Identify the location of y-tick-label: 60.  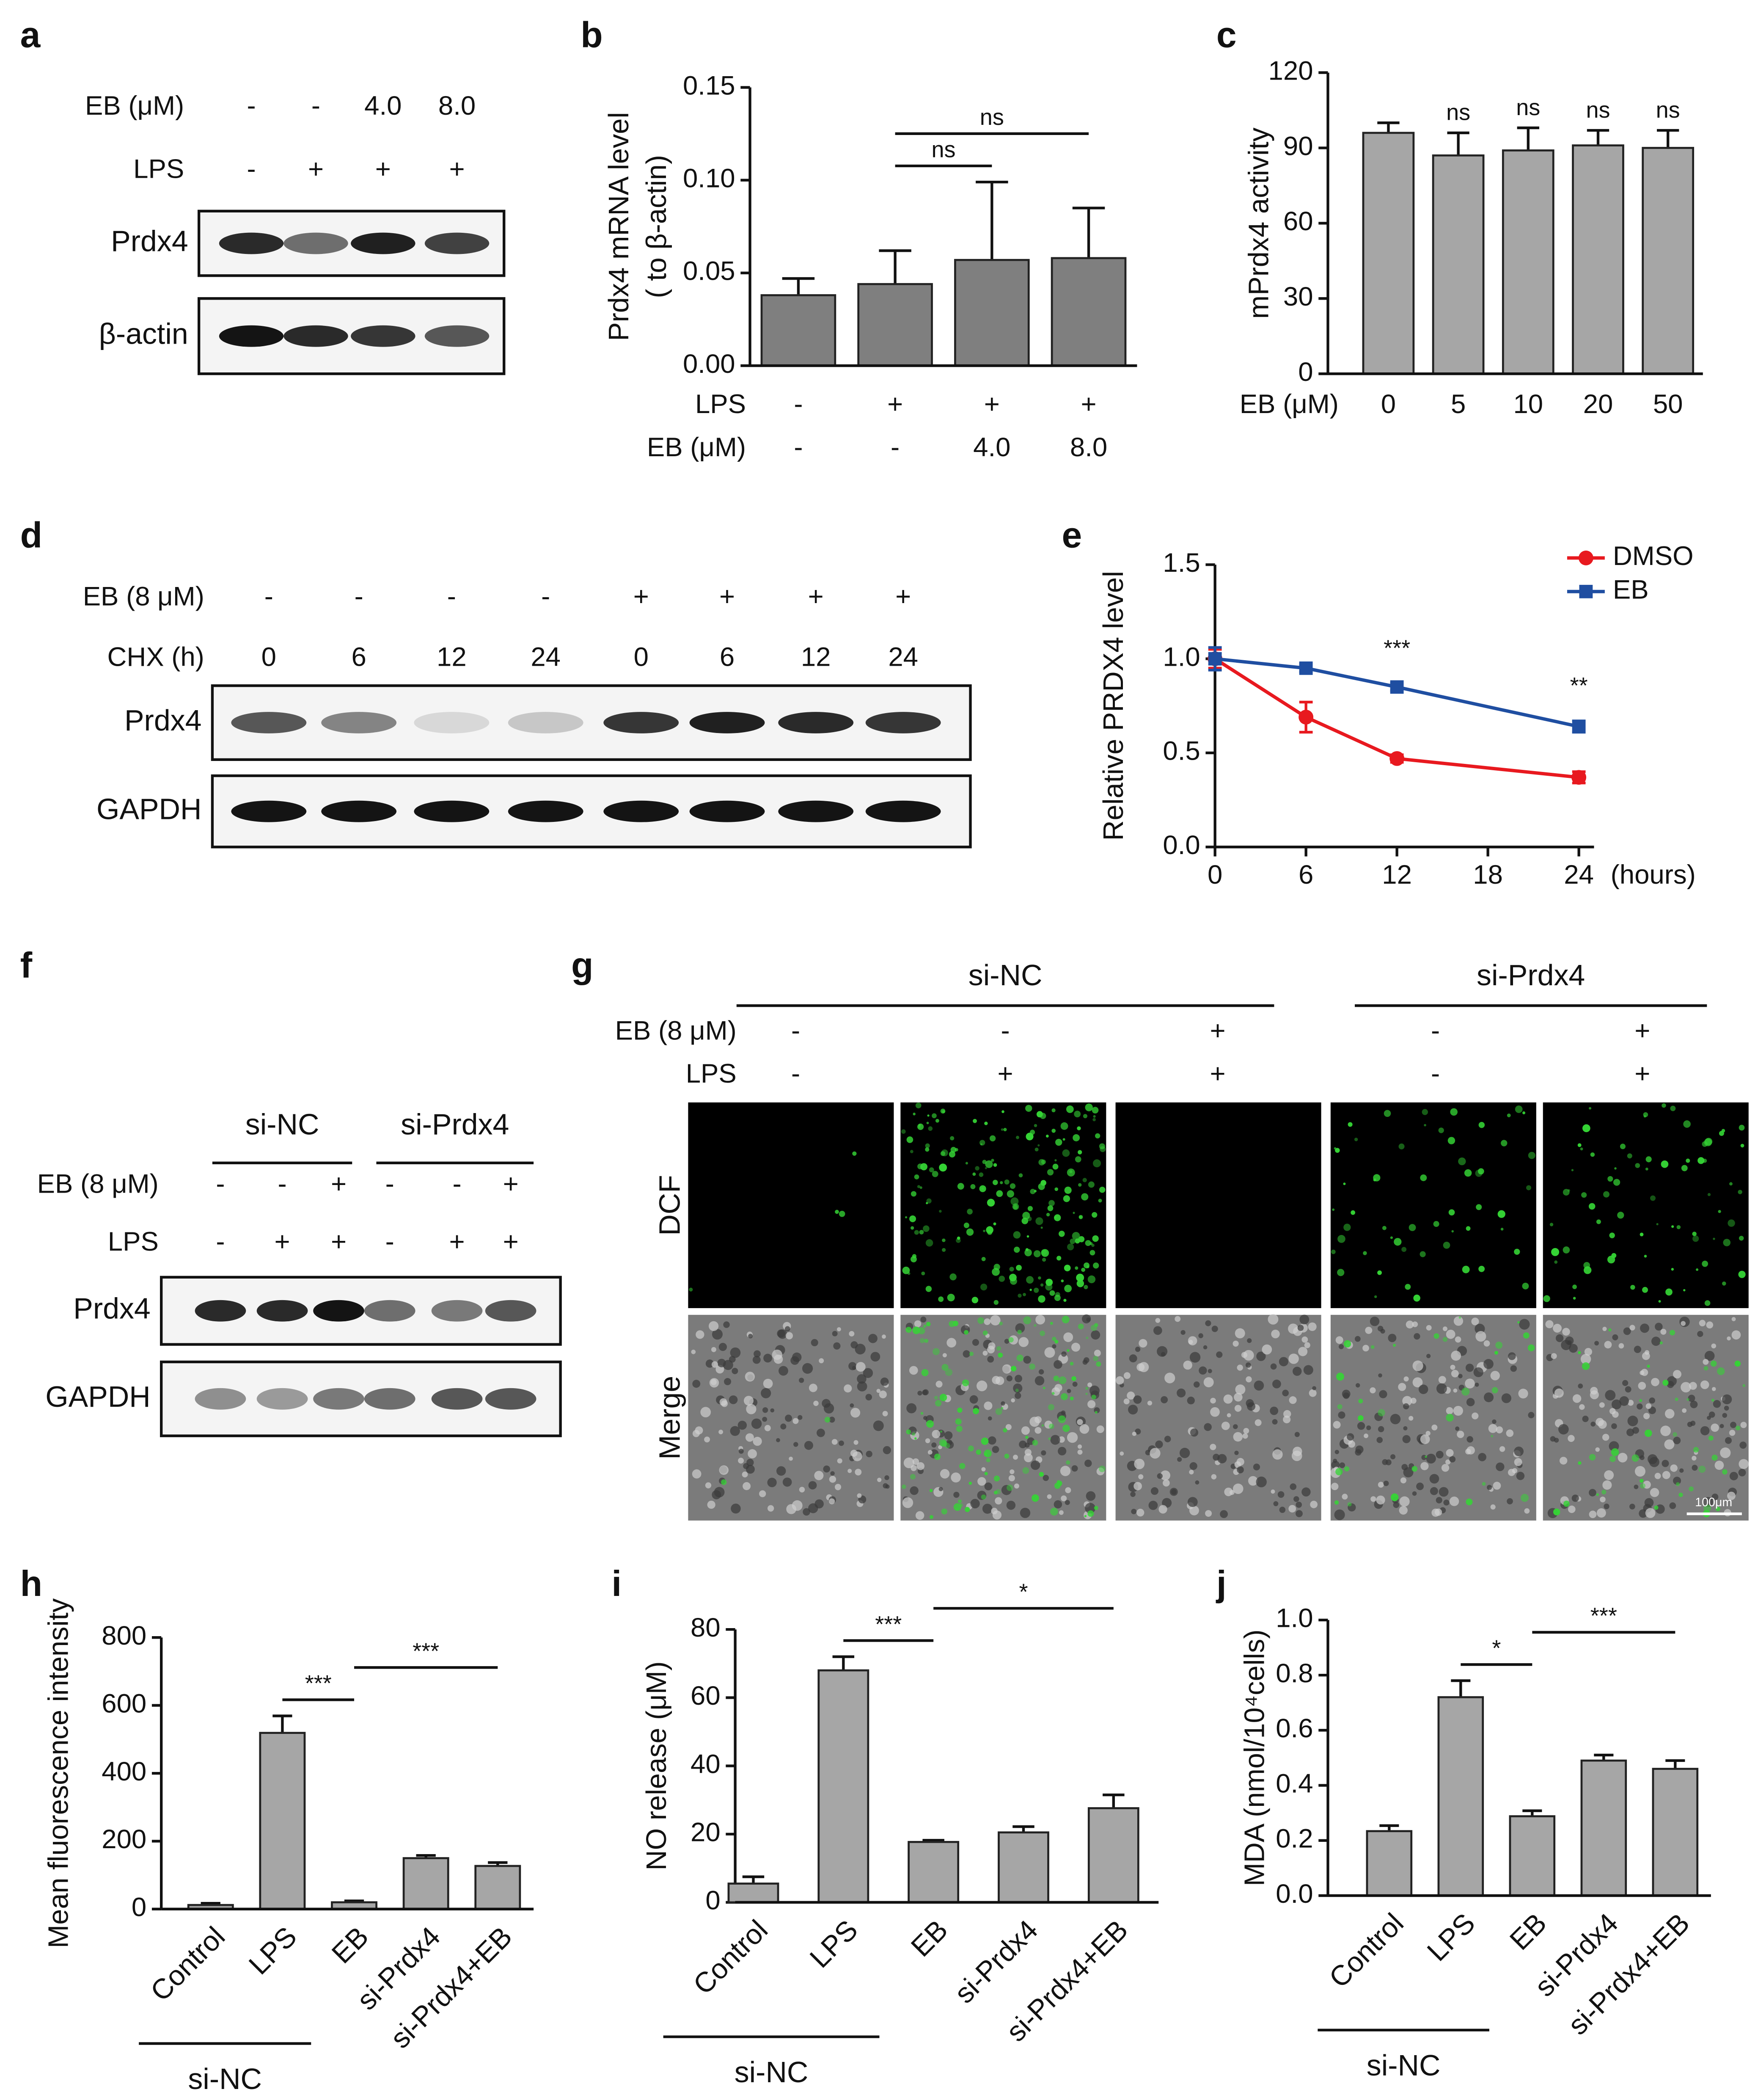
(706, 1696).